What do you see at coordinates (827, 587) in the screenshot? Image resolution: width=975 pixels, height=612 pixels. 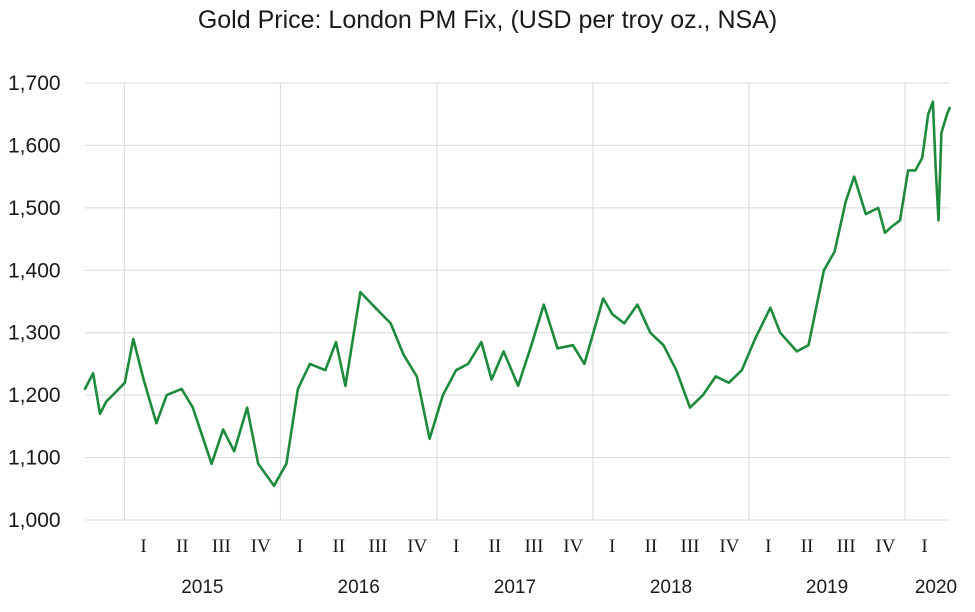 I see `x-year-label: 2019` at bounding box center [827, 587].